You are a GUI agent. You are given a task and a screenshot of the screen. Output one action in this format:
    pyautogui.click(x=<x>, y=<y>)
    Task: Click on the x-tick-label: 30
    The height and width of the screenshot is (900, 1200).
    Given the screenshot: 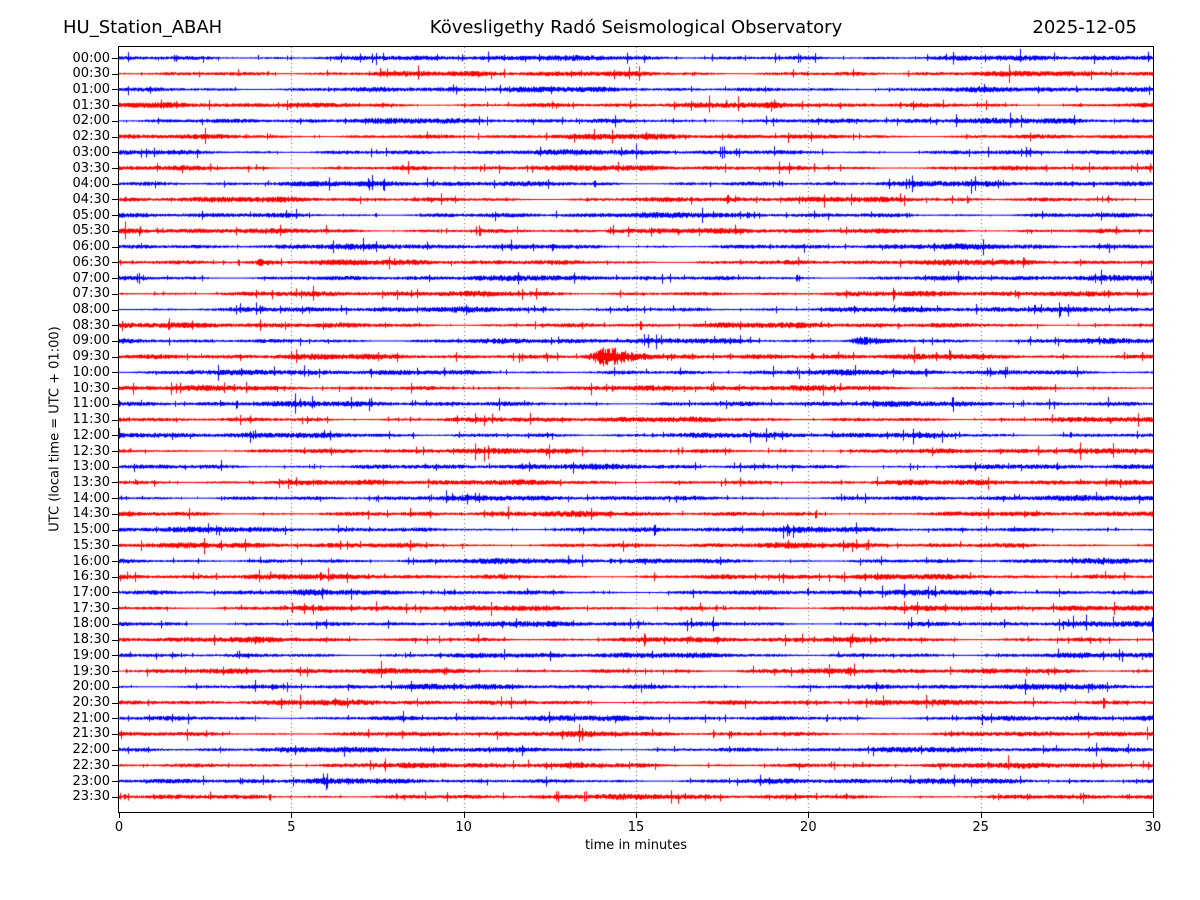 What is the action you would take?
    pyautogui.click(x=1153, y=827)
    